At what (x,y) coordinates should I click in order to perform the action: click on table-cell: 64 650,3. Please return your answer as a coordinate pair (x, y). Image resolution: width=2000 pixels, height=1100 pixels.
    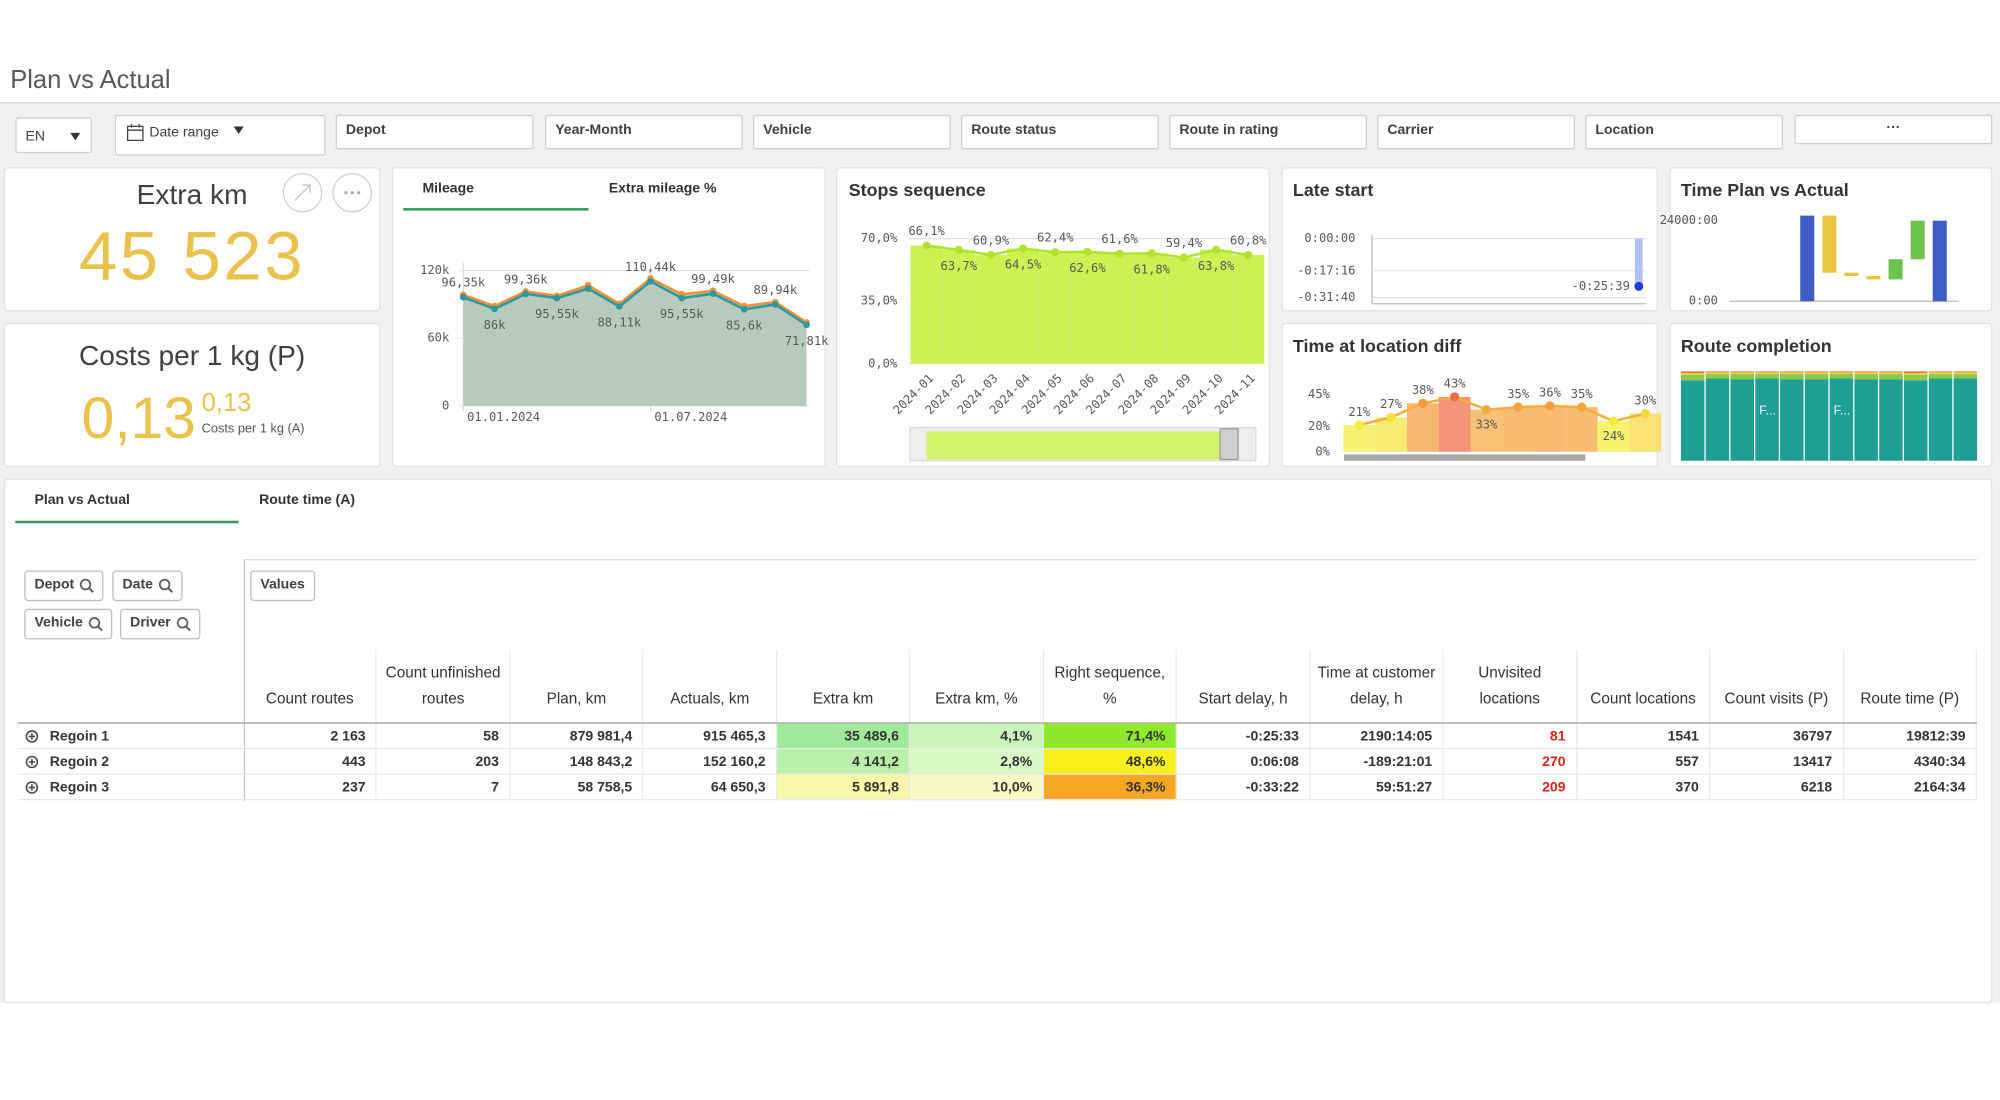
    Looking at the image, I should click on (710, 787).